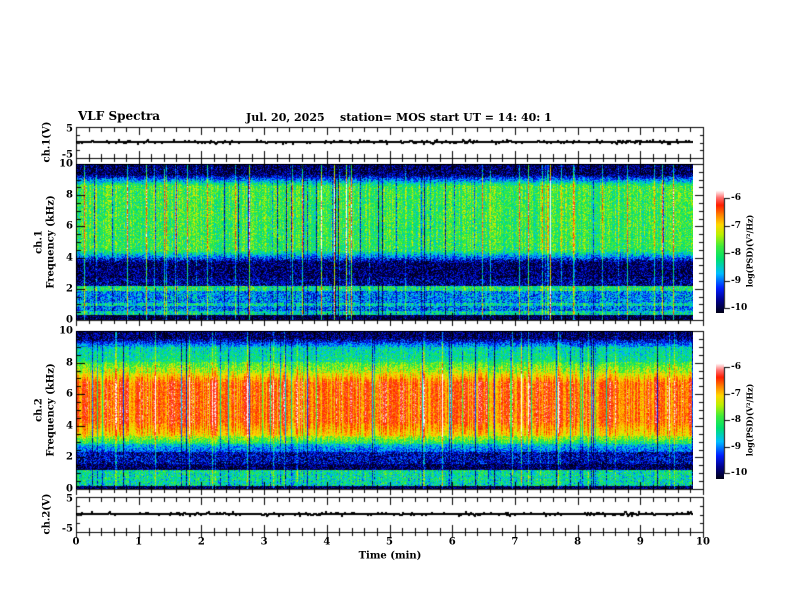 The height and width of the screenshot is (612, 792). I want to click on x-tick-label: 10, so click(703, 542).